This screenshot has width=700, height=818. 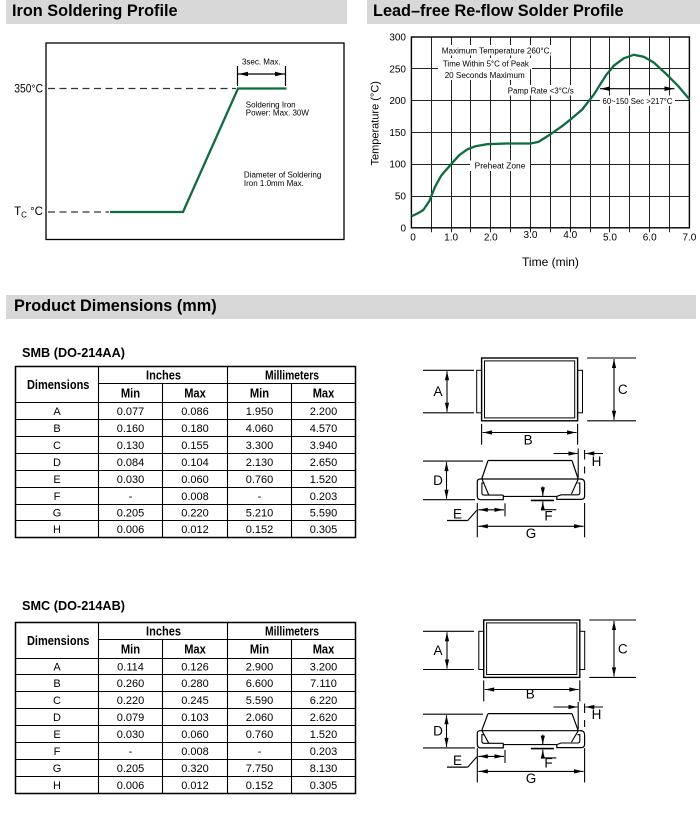 I want to click on svg-text: Inches, so click(x=163, y=632).